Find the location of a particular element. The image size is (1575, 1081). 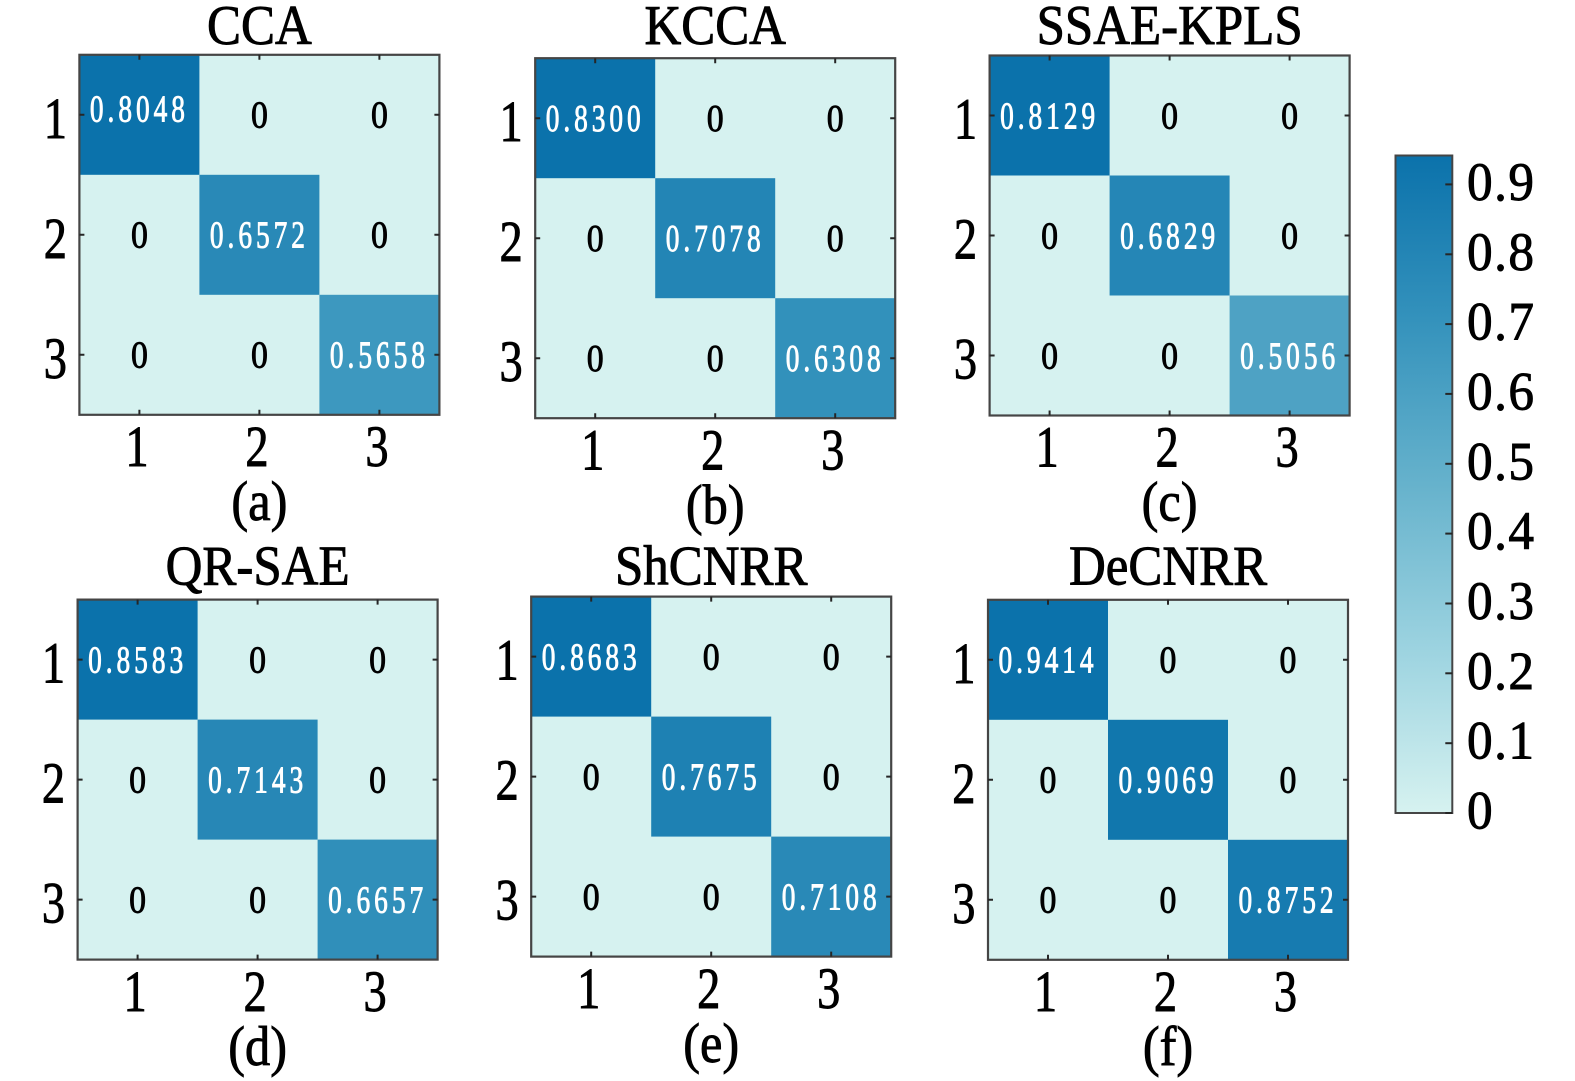

svg-text: 0.6 is located at coordinates (1501, 391).